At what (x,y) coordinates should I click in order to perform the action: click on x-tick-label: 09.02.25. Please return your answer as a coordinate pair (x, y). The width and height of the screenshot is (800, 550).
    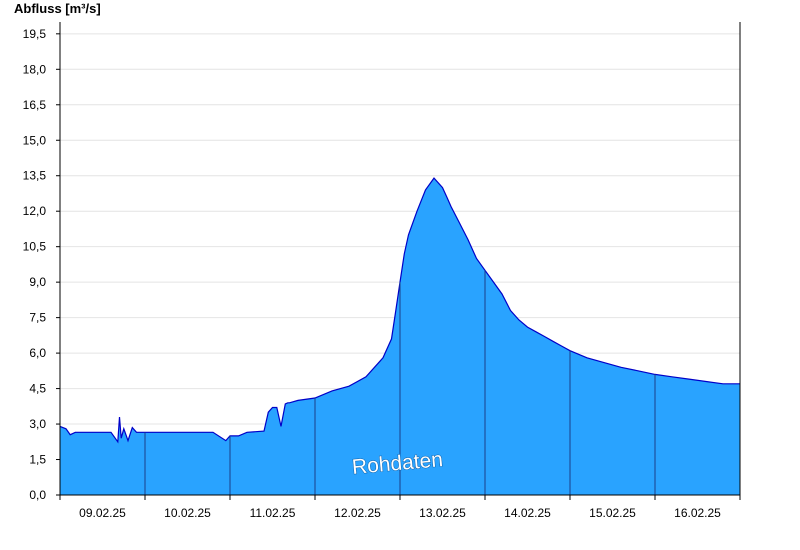
    Looking at the image, I should click on (102, 513).